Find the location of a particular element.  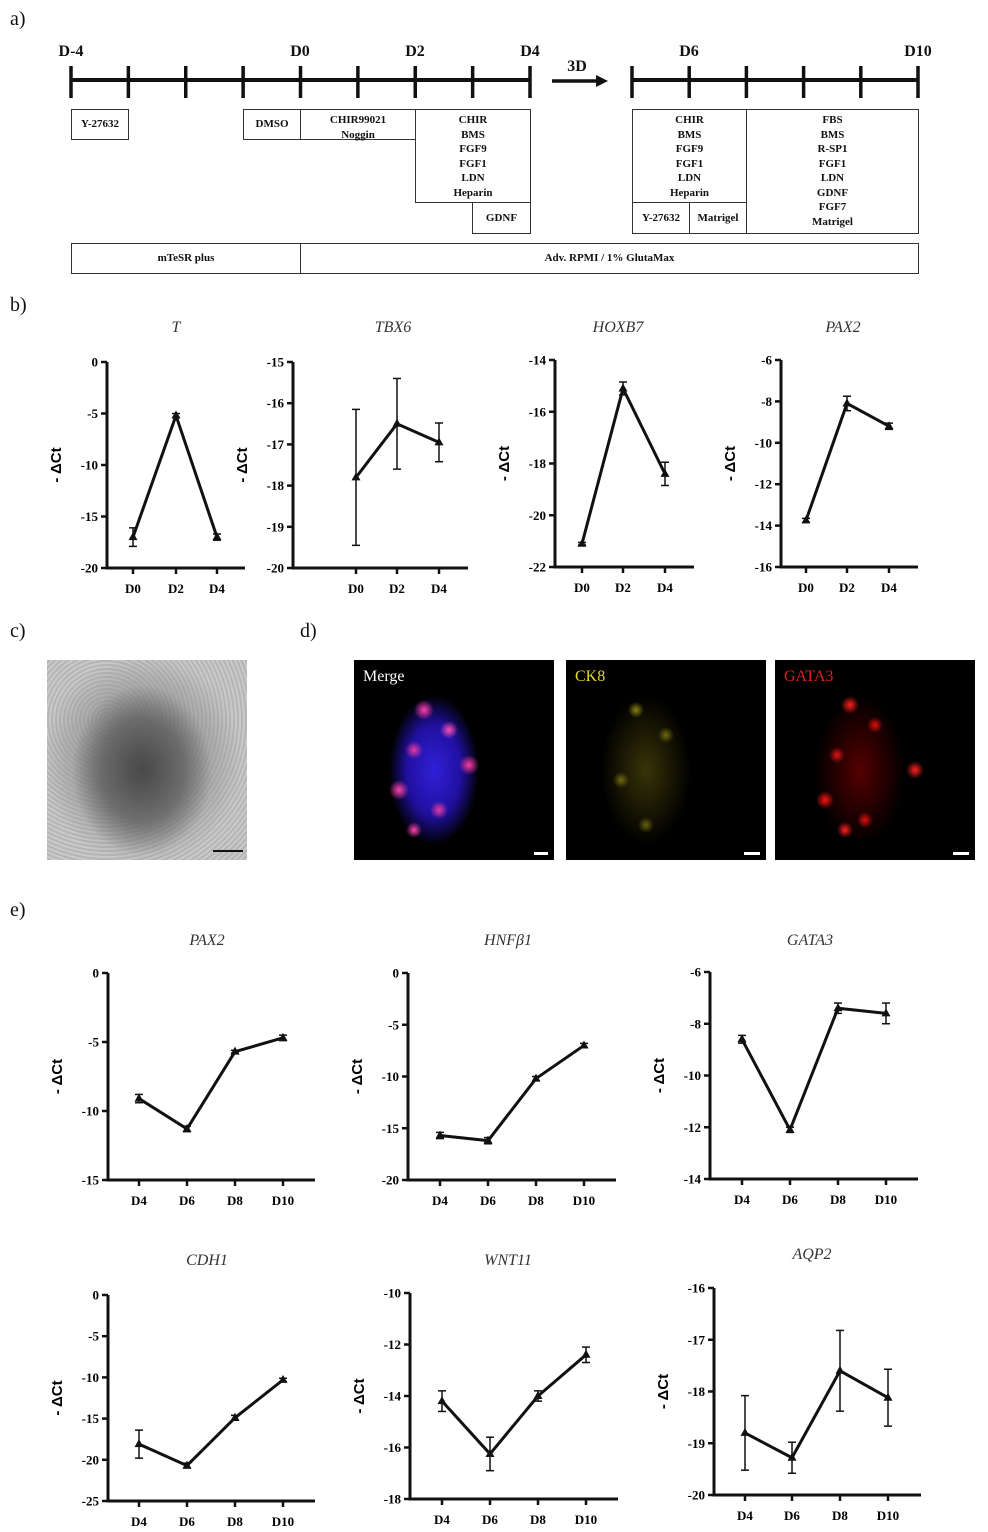

chart-wnt11: WNT11 - ΔCt -10 -12 -14 -16 -18 D4 D6 D8 D10 is located at coordinates (484, 1389).